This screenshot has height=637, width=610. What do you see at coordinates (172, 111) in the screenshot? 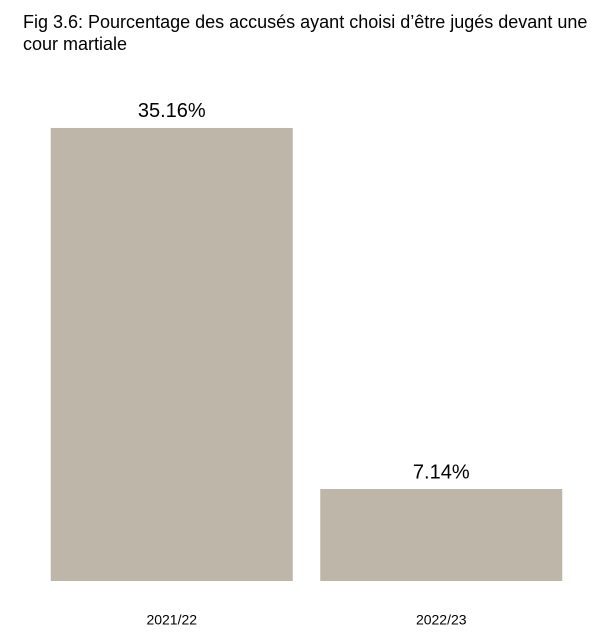
I see `value-label: 35.16%` at bounding box center [172, 111].